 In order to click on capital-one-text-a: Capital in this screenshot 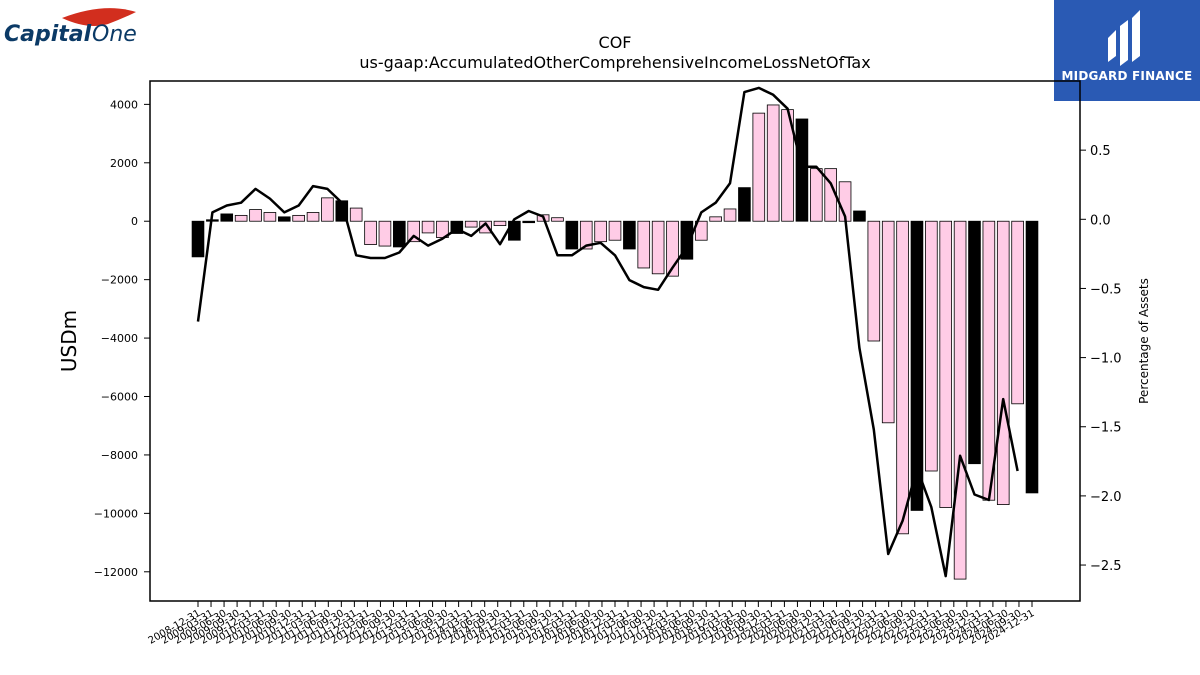, I will do `click(48, 34)`.